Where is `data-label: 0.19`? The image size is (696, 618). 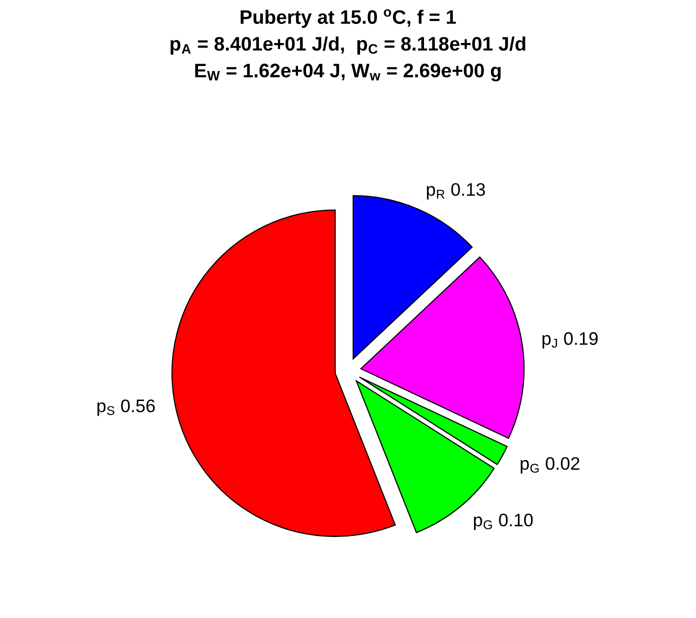
data-label: 0.19 is located at coordinates (581, 338).